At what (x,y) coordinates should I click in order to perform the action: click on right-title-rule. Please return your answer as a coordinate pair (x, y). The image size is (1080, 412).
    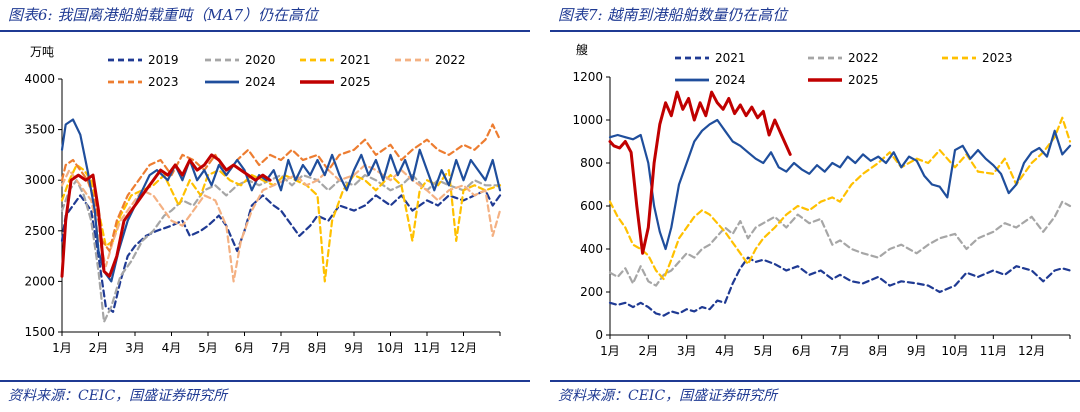
    Looking at the image, I should click on (815, 31).